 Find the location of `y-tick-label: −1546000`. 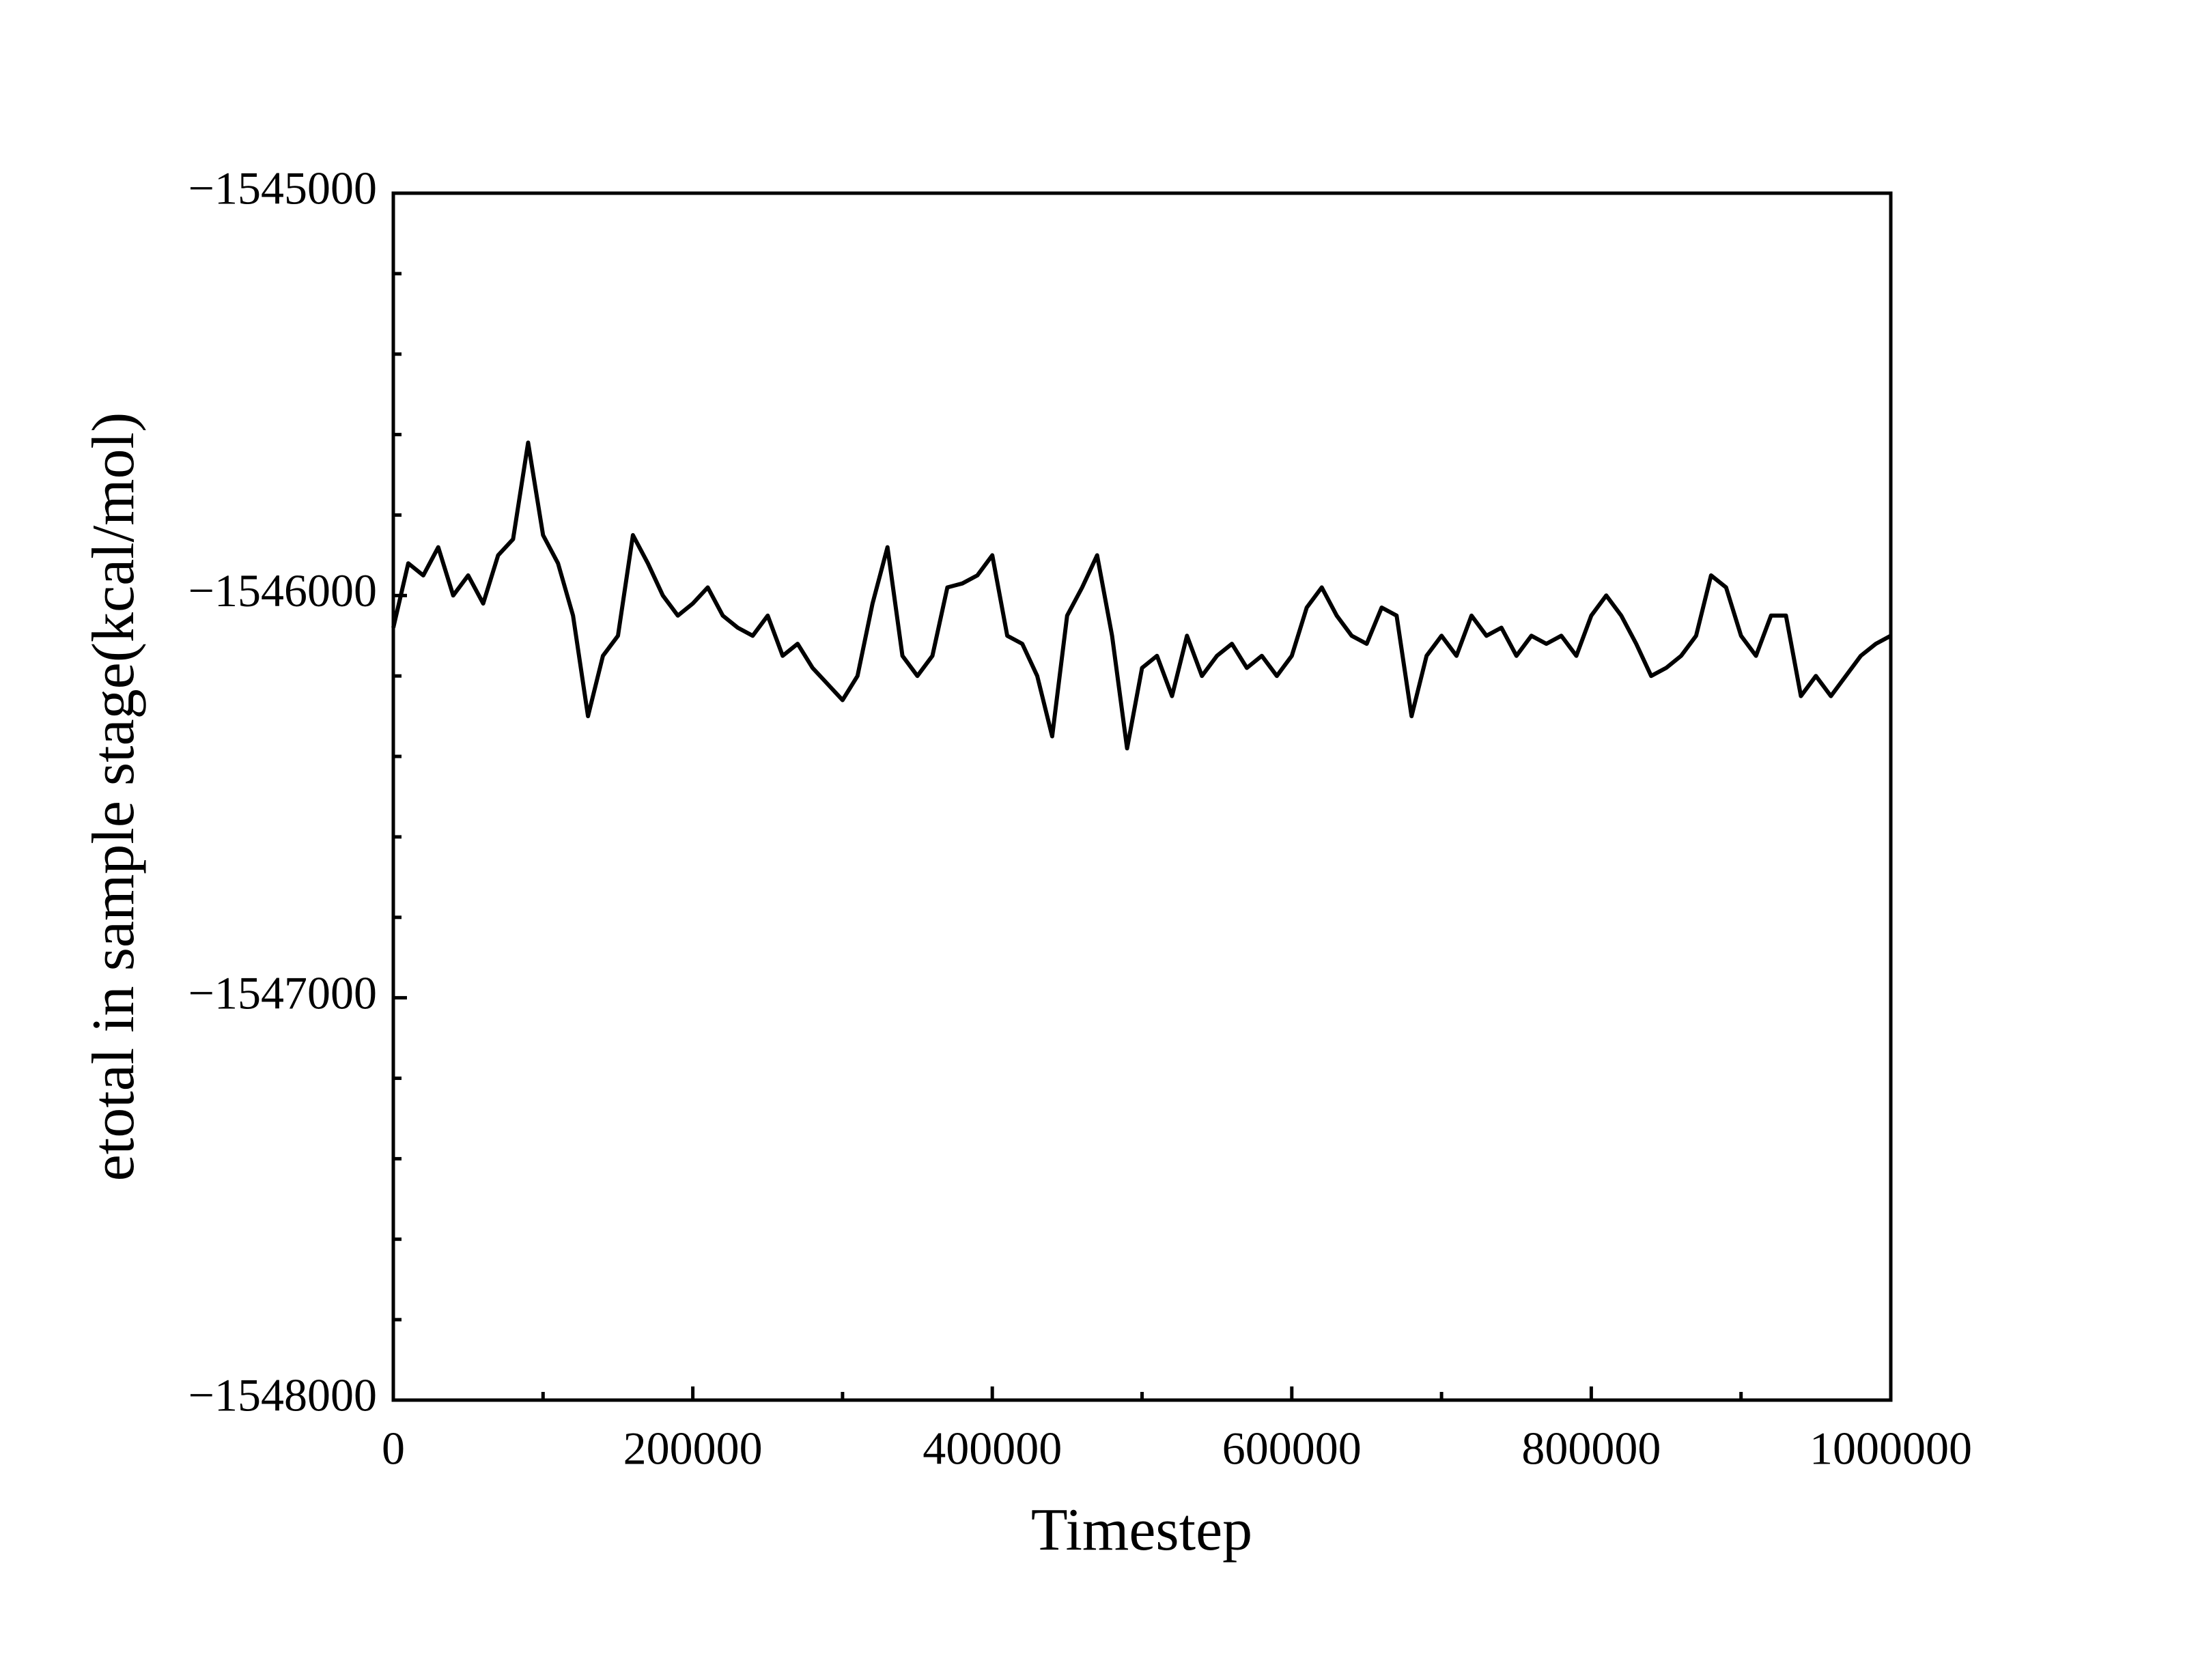

y-tick-label: −1546000 is located at coordinates (282, 590).